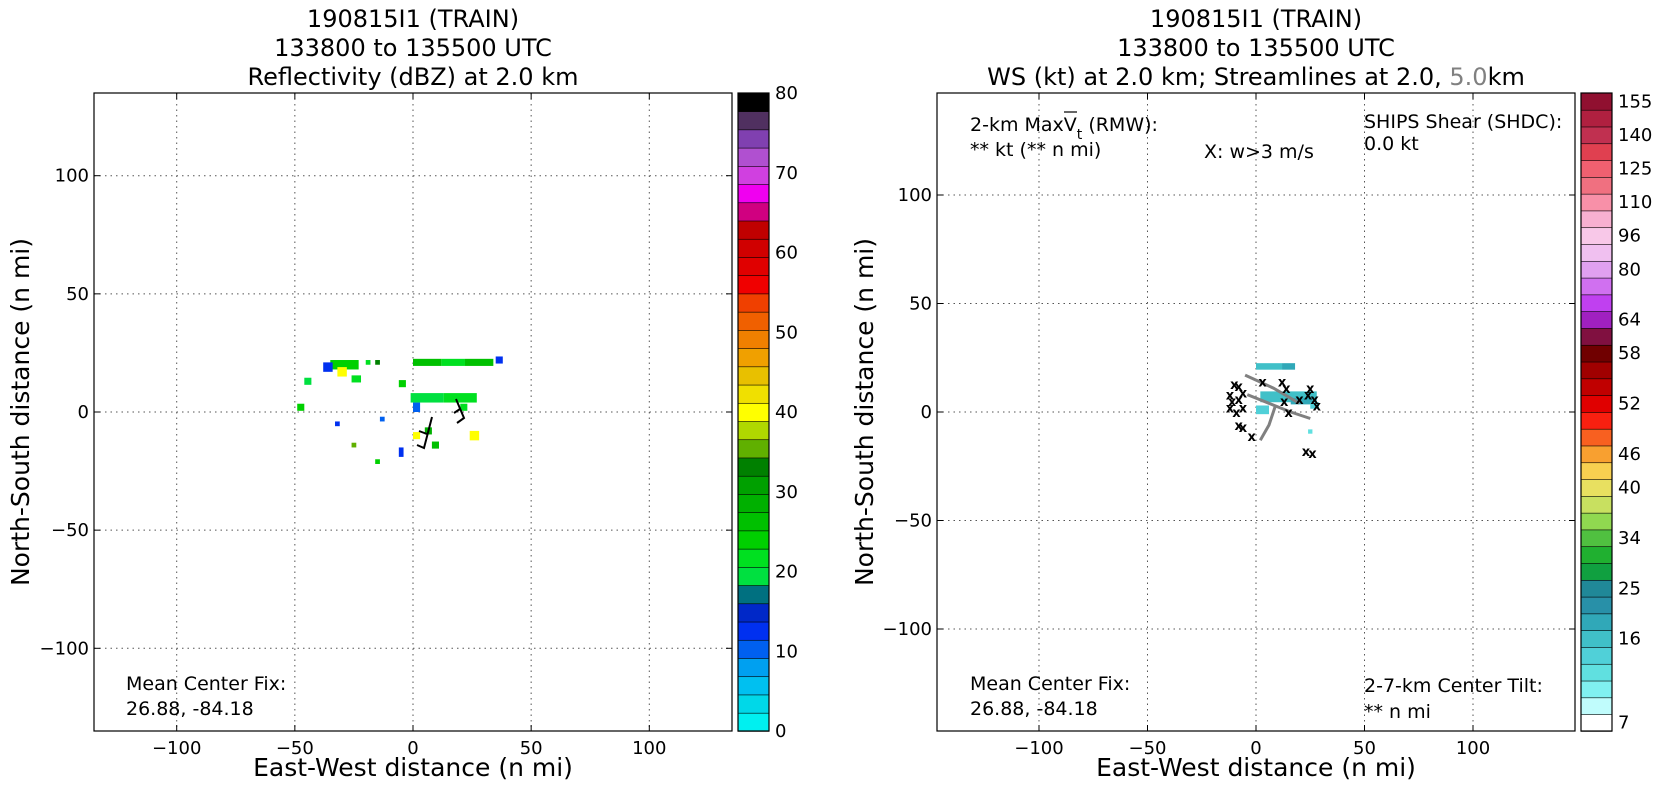 Image resolution: width=1654 pixels, height=787 pixels. What do you see at coordinates (1218, 77) in the screenshot?
I see `title-part-main: WS (kt) at 2.0 km; Streamlines at 2.0,` at bounding box center [1218, 77].